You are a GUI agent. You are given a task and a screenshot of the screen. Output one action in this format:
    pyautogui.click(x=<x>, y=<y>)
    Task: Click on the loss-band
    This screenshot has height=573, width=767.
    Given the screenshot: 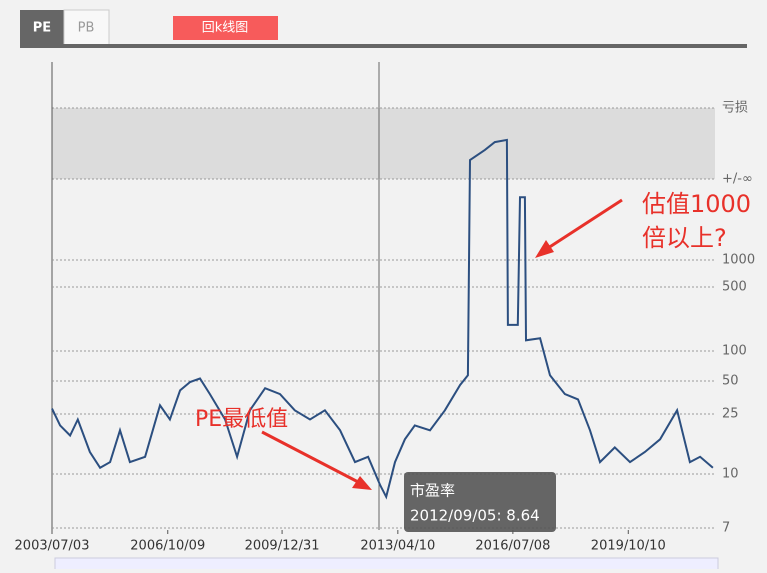 What is the action you would take?
    pyautogui.click(x=383, y=143)
    